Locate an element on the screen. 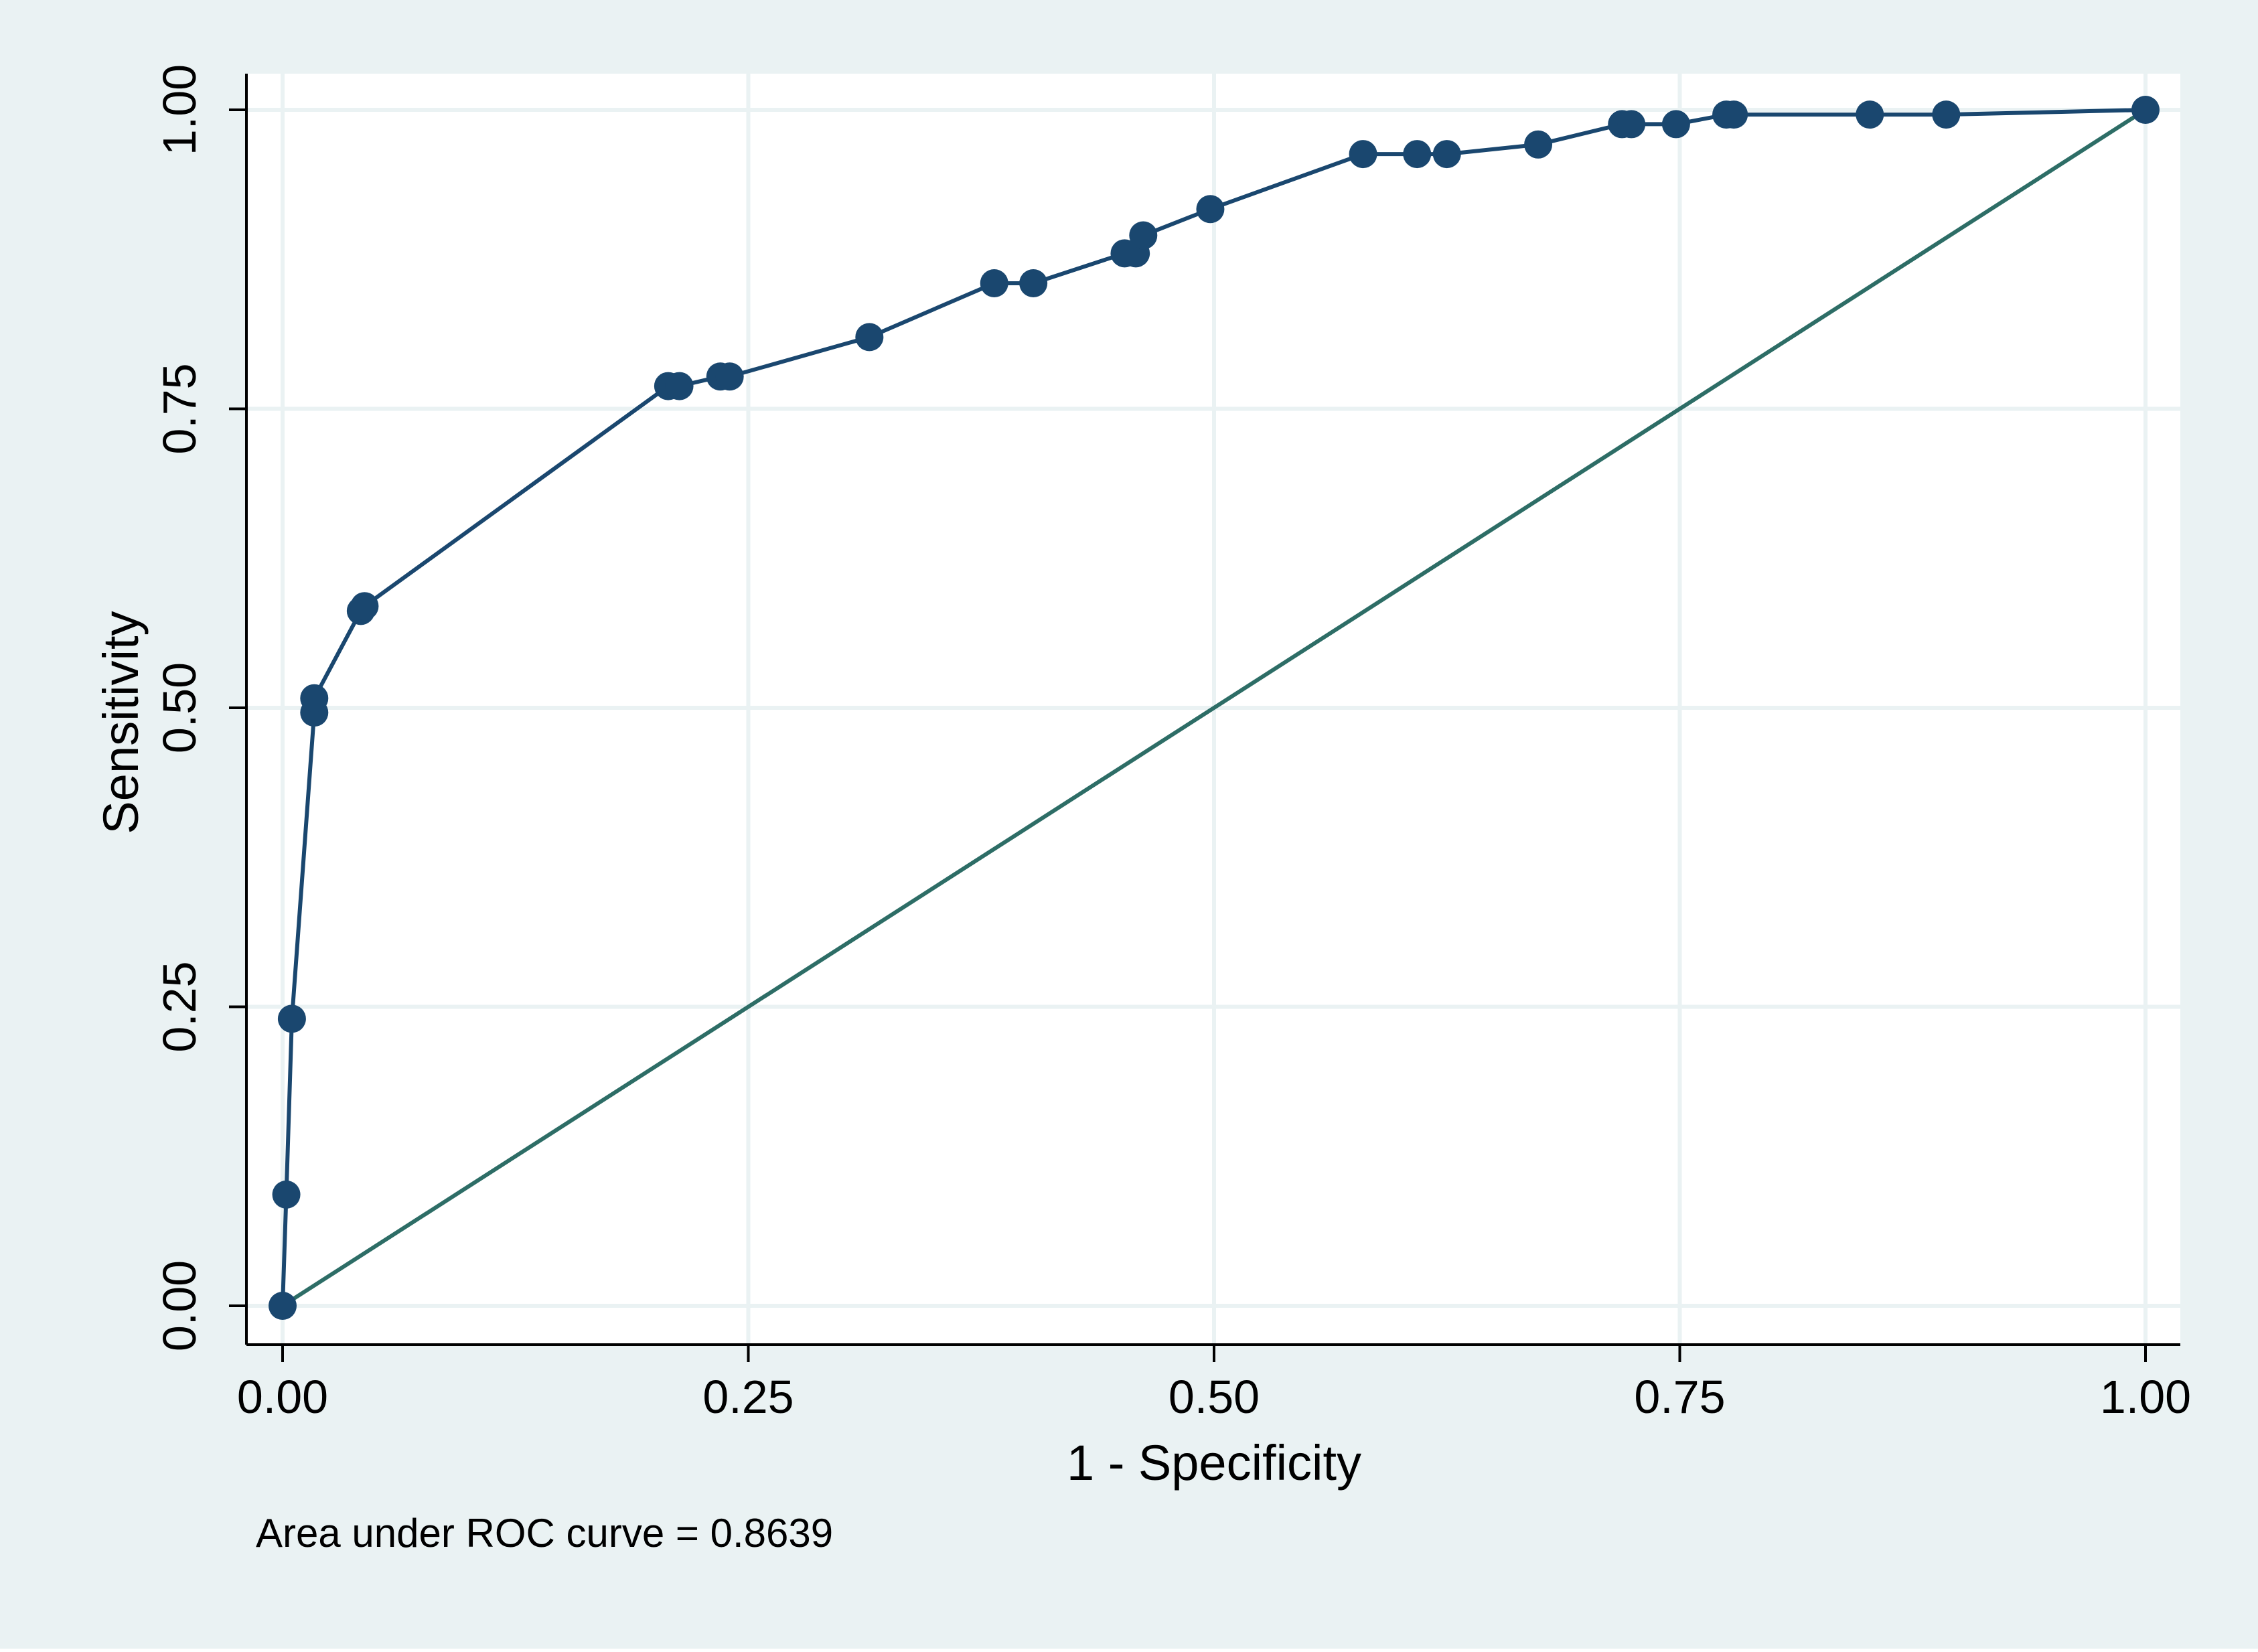 The image size is (2258, 1652). x-tick-label-0: 0.00 is located at coordinates (282, 1397).